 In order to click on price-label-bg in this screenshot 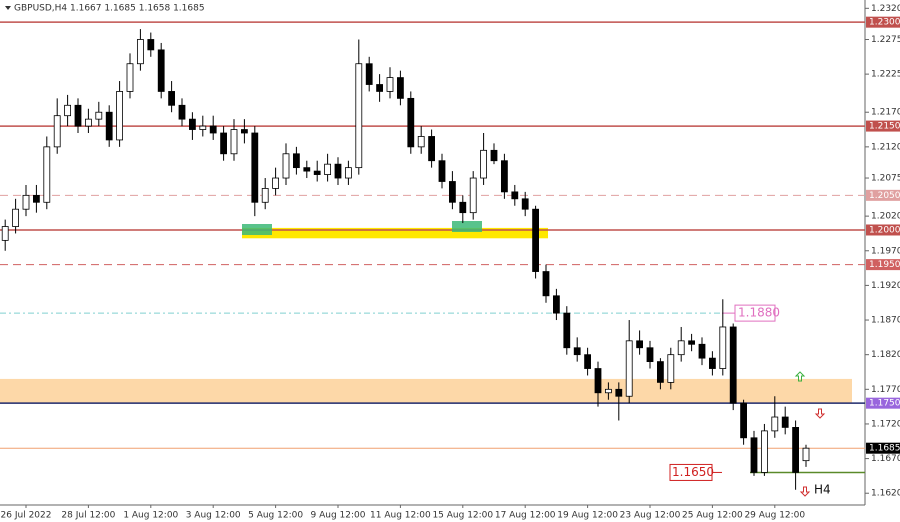, I will do `click(883, 448)`.